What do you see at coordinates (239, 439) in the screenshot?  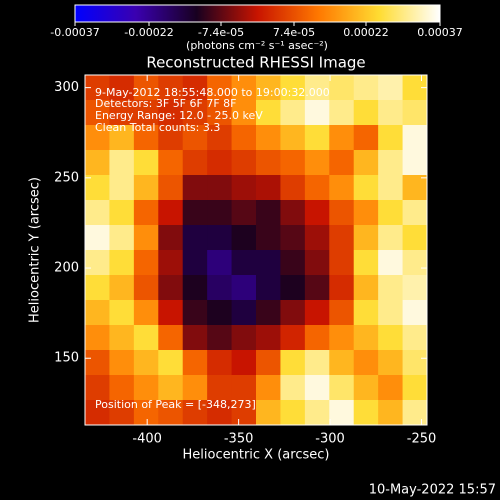 I see `x-tick-label: -350` at bounding box center [239, 439].